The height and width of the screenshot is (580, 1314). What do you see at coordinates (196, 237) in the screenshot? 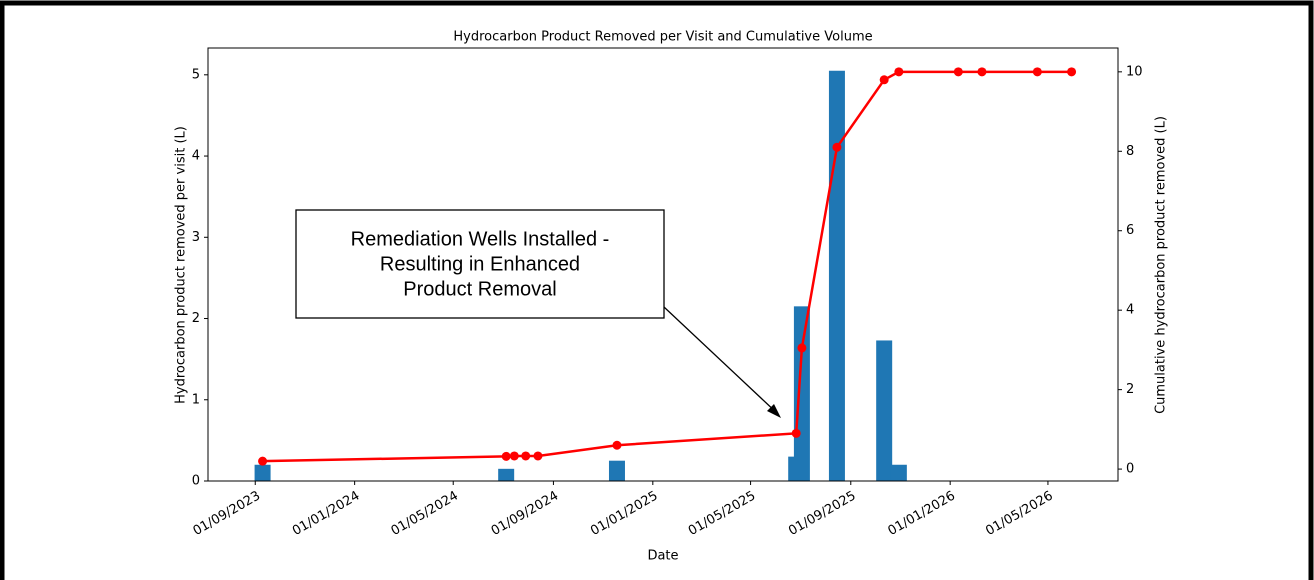
I see `y-tick-label: 3` at bounding box center [196, 237].